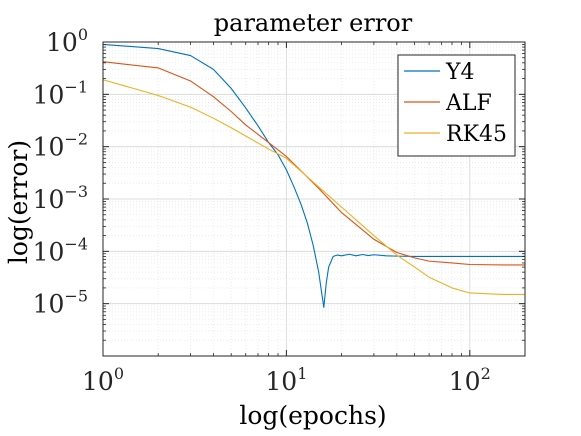 The width and height of the screenshot is (581, 436). What do you see at coordinates (468, 103) in the screenshot?
I see `legend-label-alf: ALF` at bounding box center [468, 103].